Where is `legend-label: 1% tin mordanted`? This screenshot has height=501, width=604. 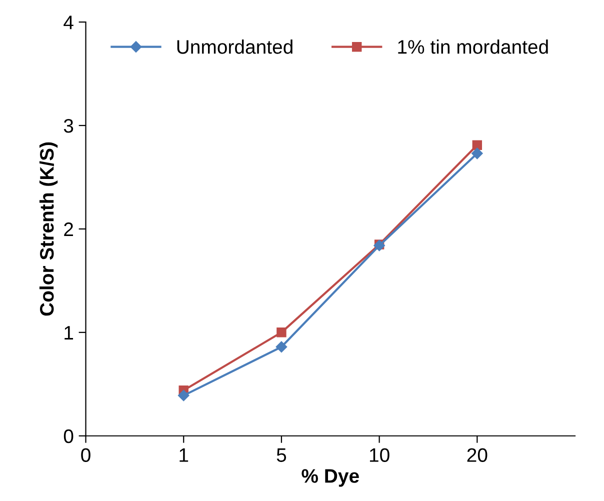 legend-label: 1% tin mordanted is located at coordinates (473, 47).